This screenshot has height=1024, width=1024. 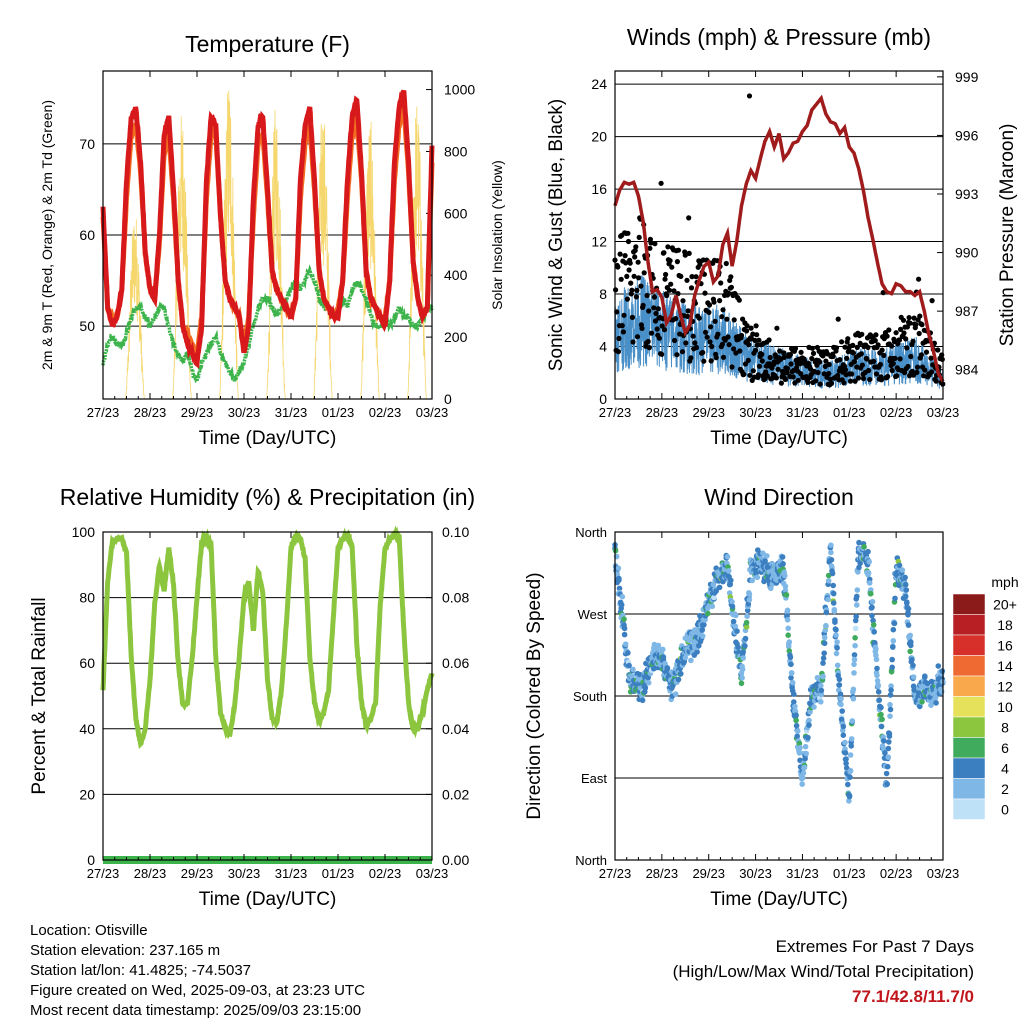 What do you see at coordinates (590, 696) in the screenshot?
I see `direction-y-tick-label: South` at bounding box center [590, 696].